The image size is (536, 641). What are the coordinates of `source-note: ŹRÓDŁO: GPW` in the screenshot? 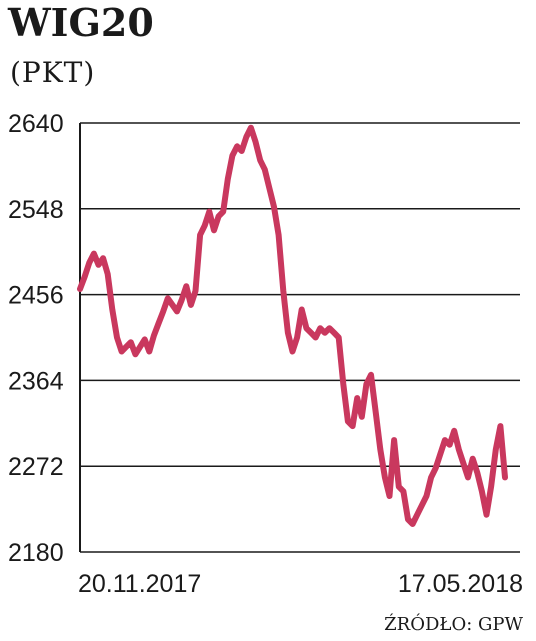 It's located at (453, 623).